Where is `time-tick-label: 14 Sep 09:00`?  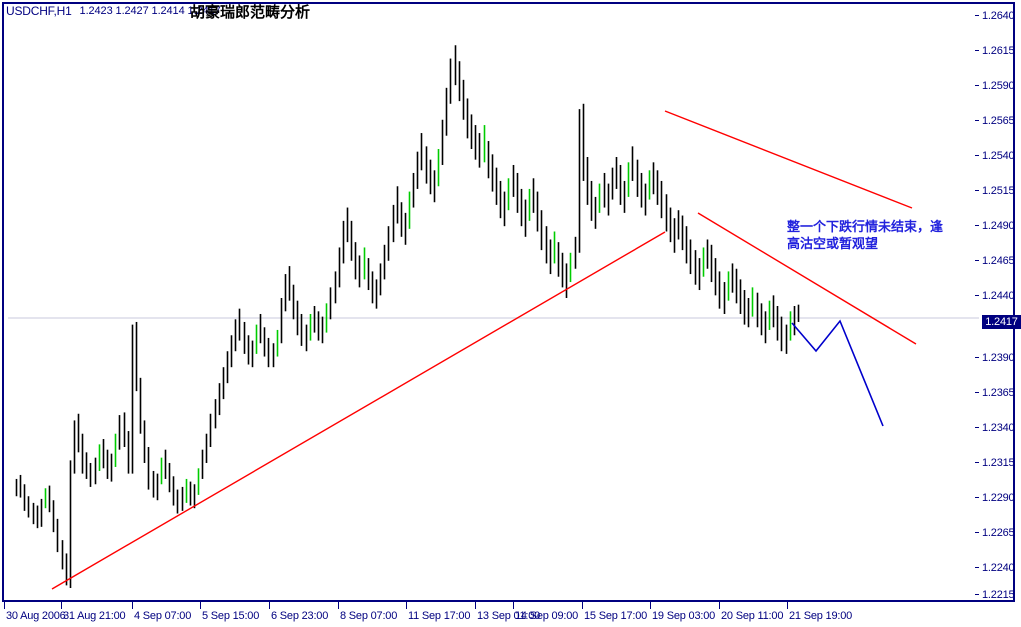
time-tick-label: 14 Sep 09:00 is located at coordinates (547, 616).